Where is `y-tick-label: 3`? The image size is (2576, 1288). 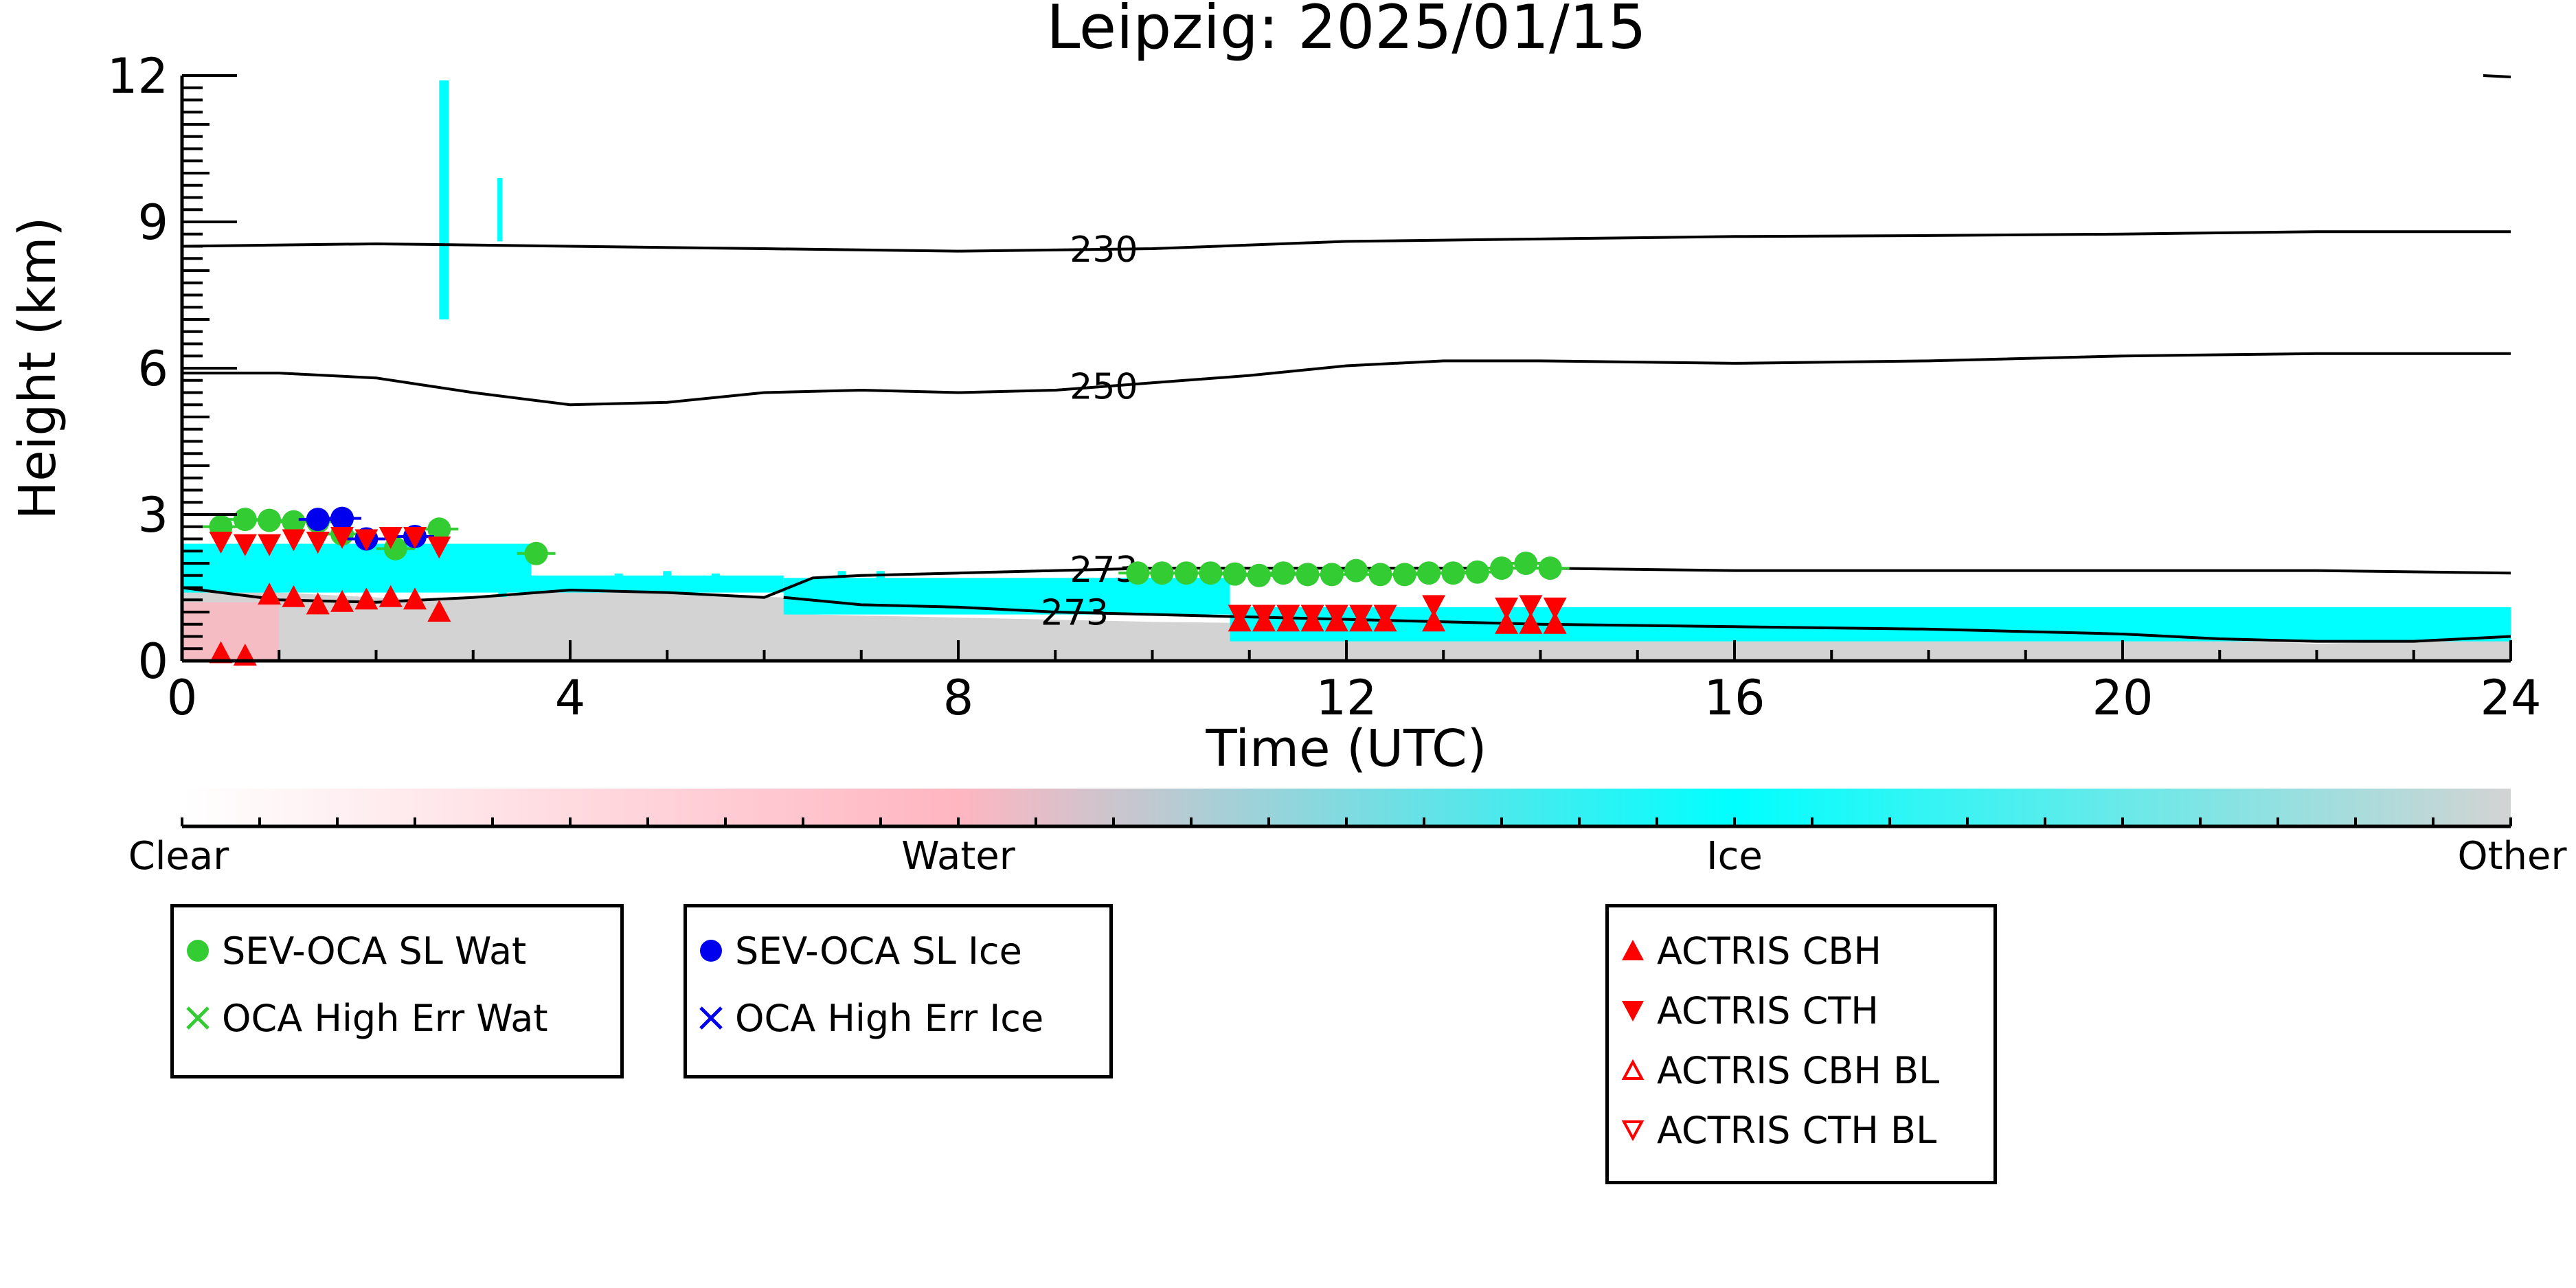 y-tick-label: 3 is located at coordinates (152, 515).